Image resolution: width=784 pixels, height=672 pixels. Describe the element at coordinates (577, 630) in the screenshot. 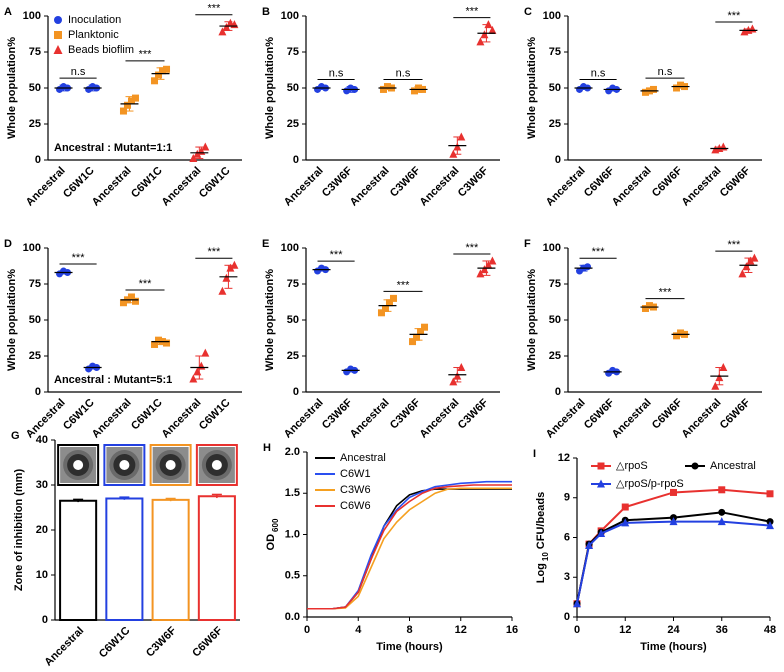

I see `x-tick-label: 0` at that location.